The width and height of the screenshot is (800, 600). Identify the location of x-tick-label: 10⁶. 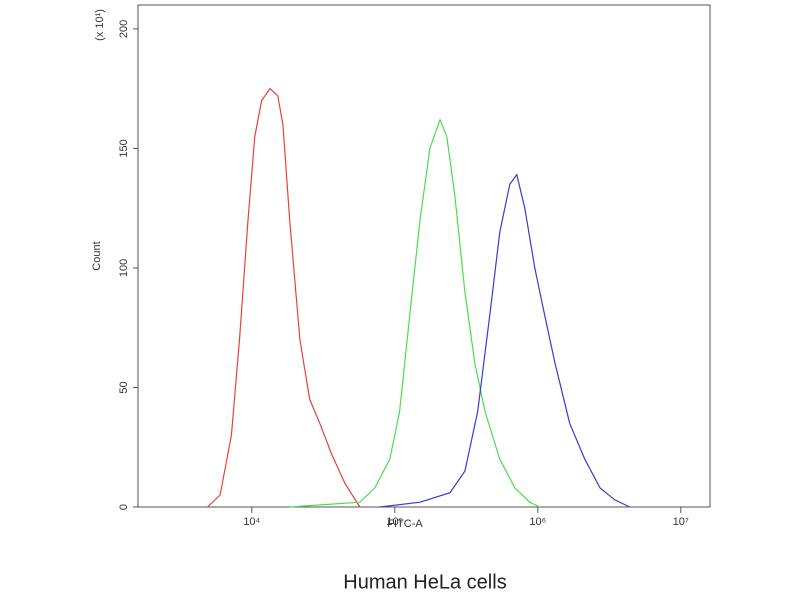
(537, 522).